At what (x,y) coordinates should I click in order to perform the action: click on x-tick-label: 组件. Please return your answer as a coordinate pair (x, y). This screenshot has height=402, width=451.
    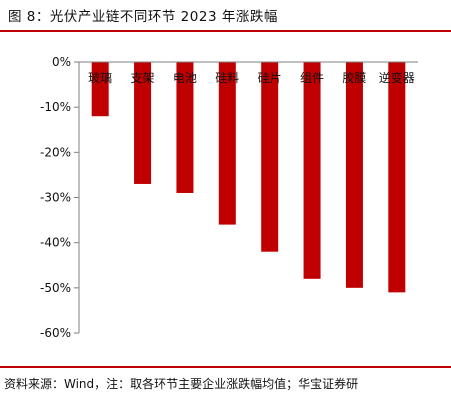
    Looking at the image, I should click on (312, 78).